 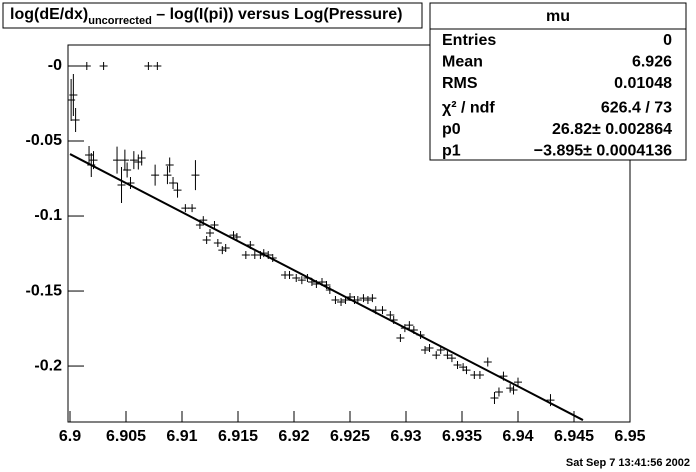 What do you see at coordinates (451, 129) in the screenshot?
I see `stats-label: p0` at bounding box center [451, 129].